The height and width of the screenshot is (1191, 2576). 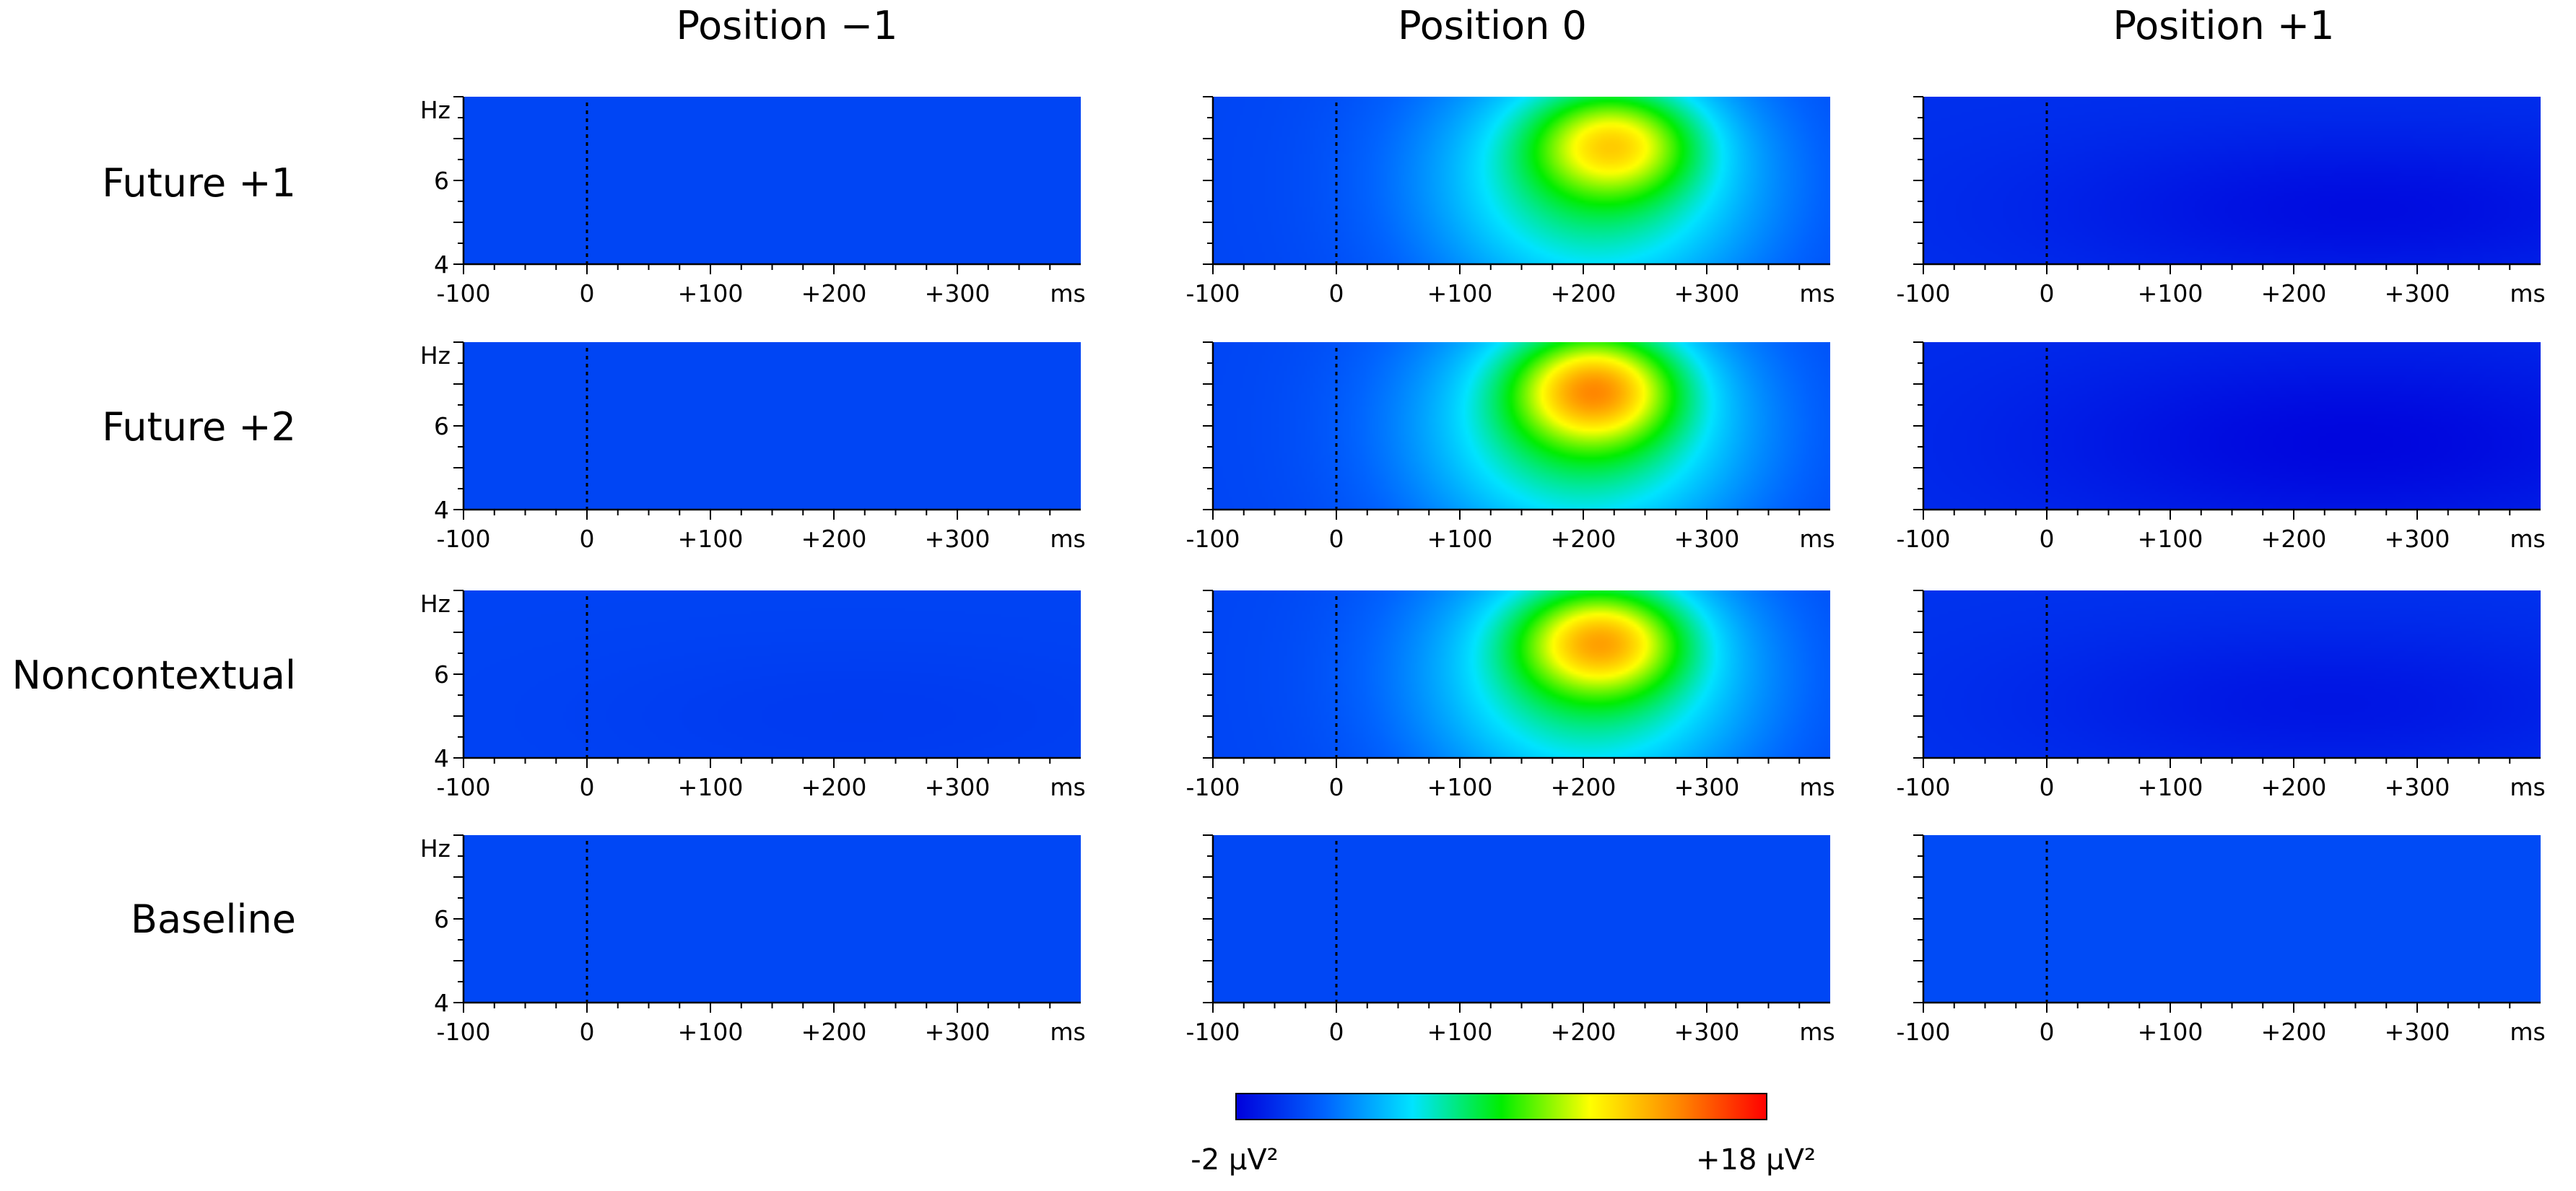 I want to click on panel-noncontextual-position-minus-1: -100 0 +100 +200 +300 ms 4 6 Hz, so click(x=753, y=695).